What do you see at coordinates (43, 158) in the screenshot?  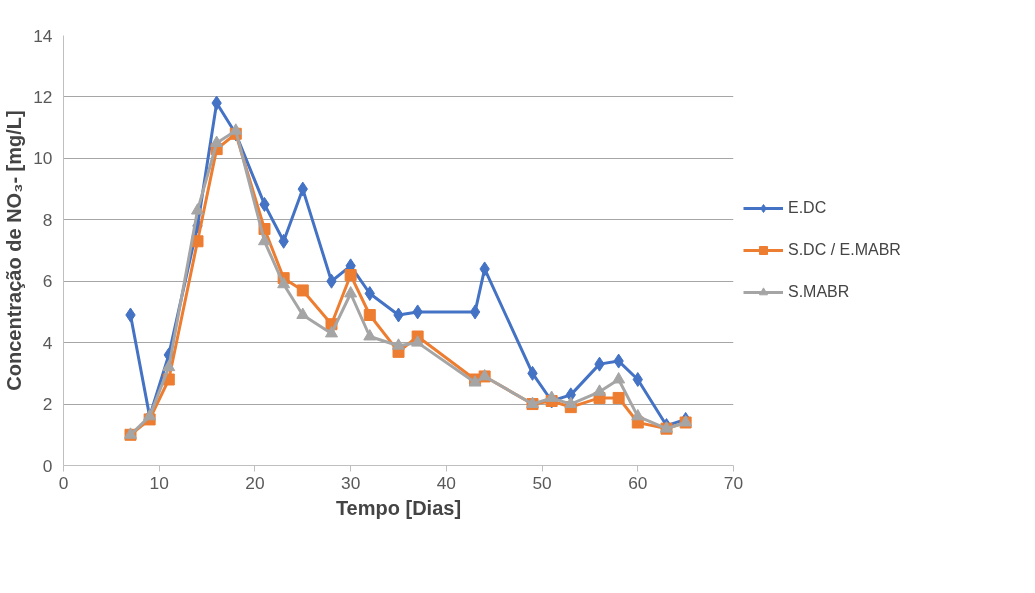 I see `y-tick-label: 10` at bounding box center [43, 158].